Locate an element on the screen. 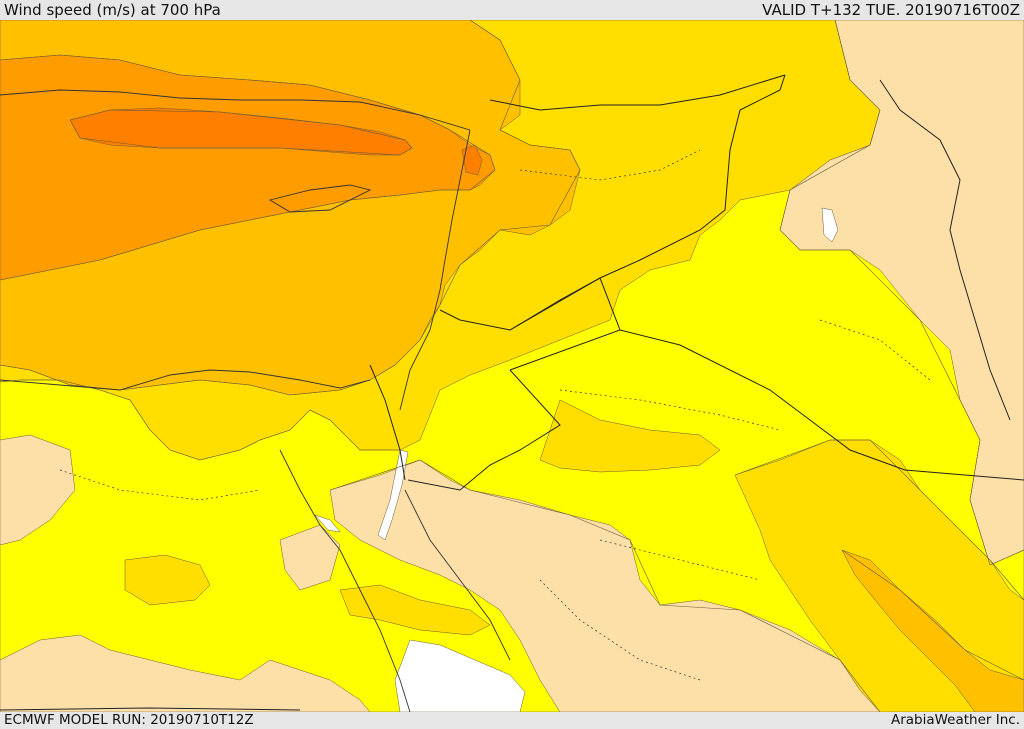 The image size is (1024, 729). coast-egypt-north is located at coordinates (185, 380).